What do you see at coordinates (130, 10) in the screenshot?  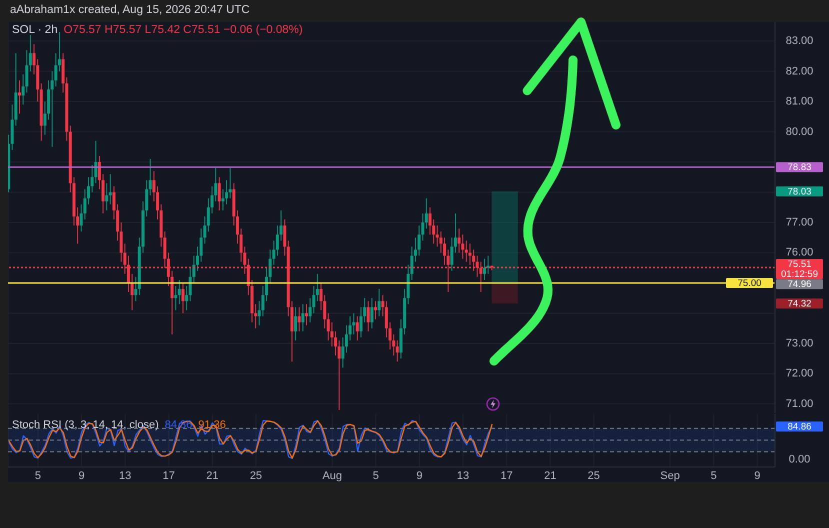 I see `chart-title: aAbraham1x created, Aug 15, 2026 20:47 UTC` at bounding box center [130, 10].